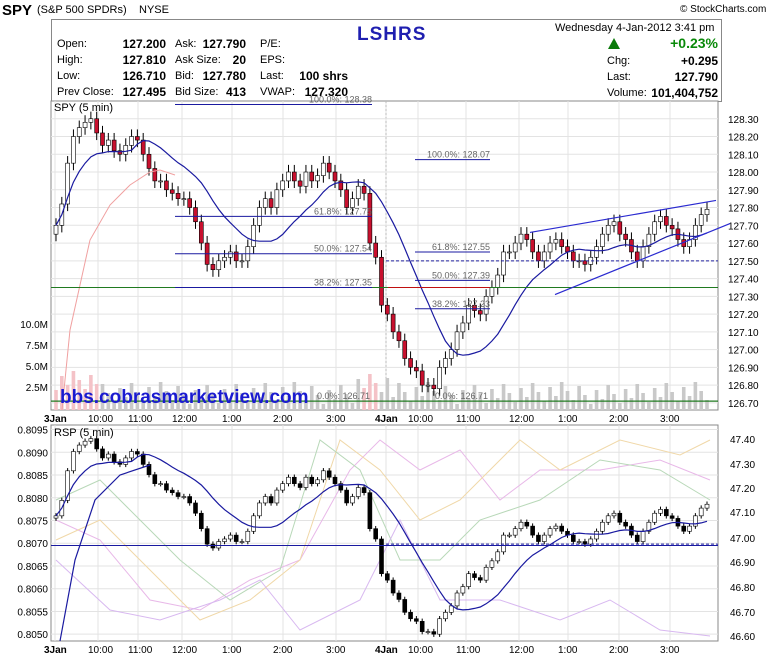 Image resolution: width=780 pixels, height=659 pixels. Describe the element at coordinates (619, 650) in the screenshot. I see `rsp-x-label: 2:00` at that location.